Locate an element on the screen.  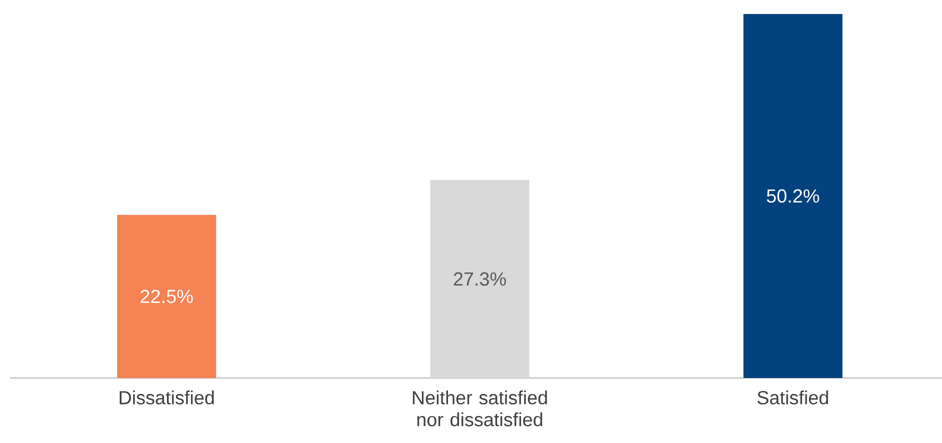
x-tick-label: Dissatisfied is located at coordinates (167, 397).